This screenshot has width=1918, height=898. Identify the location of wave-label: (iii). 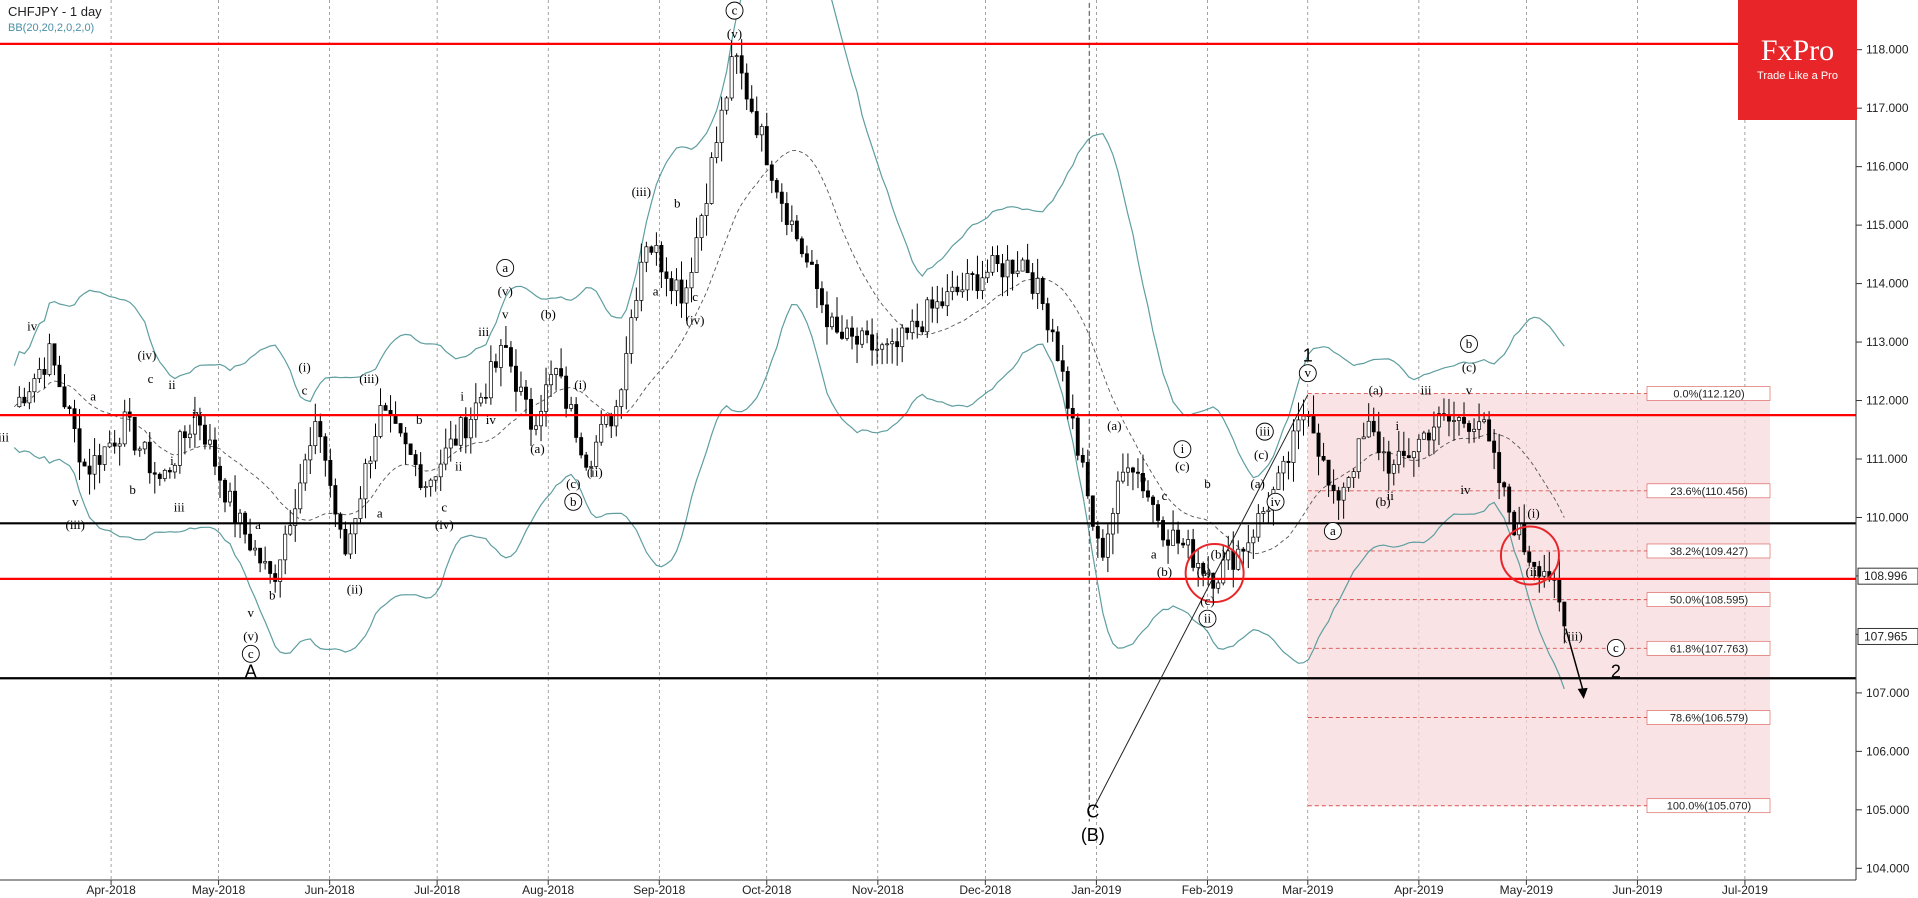
(369, 378).